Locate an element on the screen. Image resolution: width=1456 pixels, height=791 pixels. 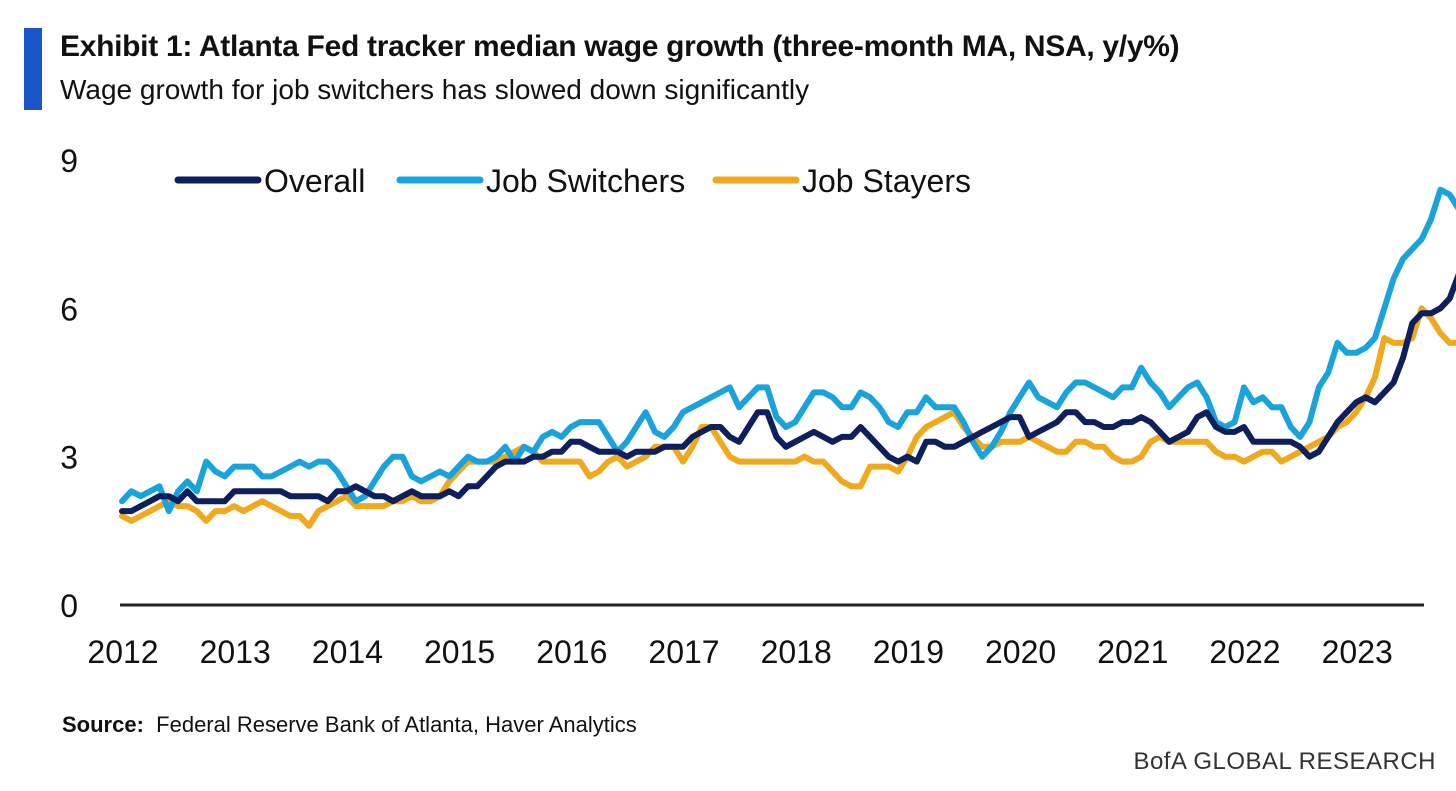
x-tick-label: 2023 is located at coordinates (1357, 652).